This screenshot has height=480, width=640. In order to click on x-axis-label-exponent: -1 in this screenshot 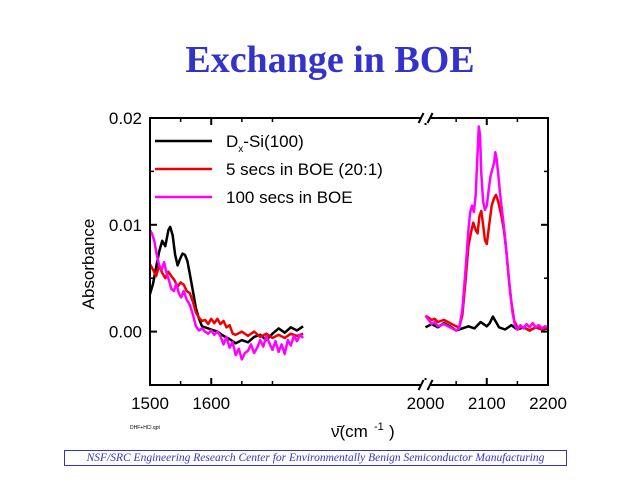, I will do `click(379, 427)`.